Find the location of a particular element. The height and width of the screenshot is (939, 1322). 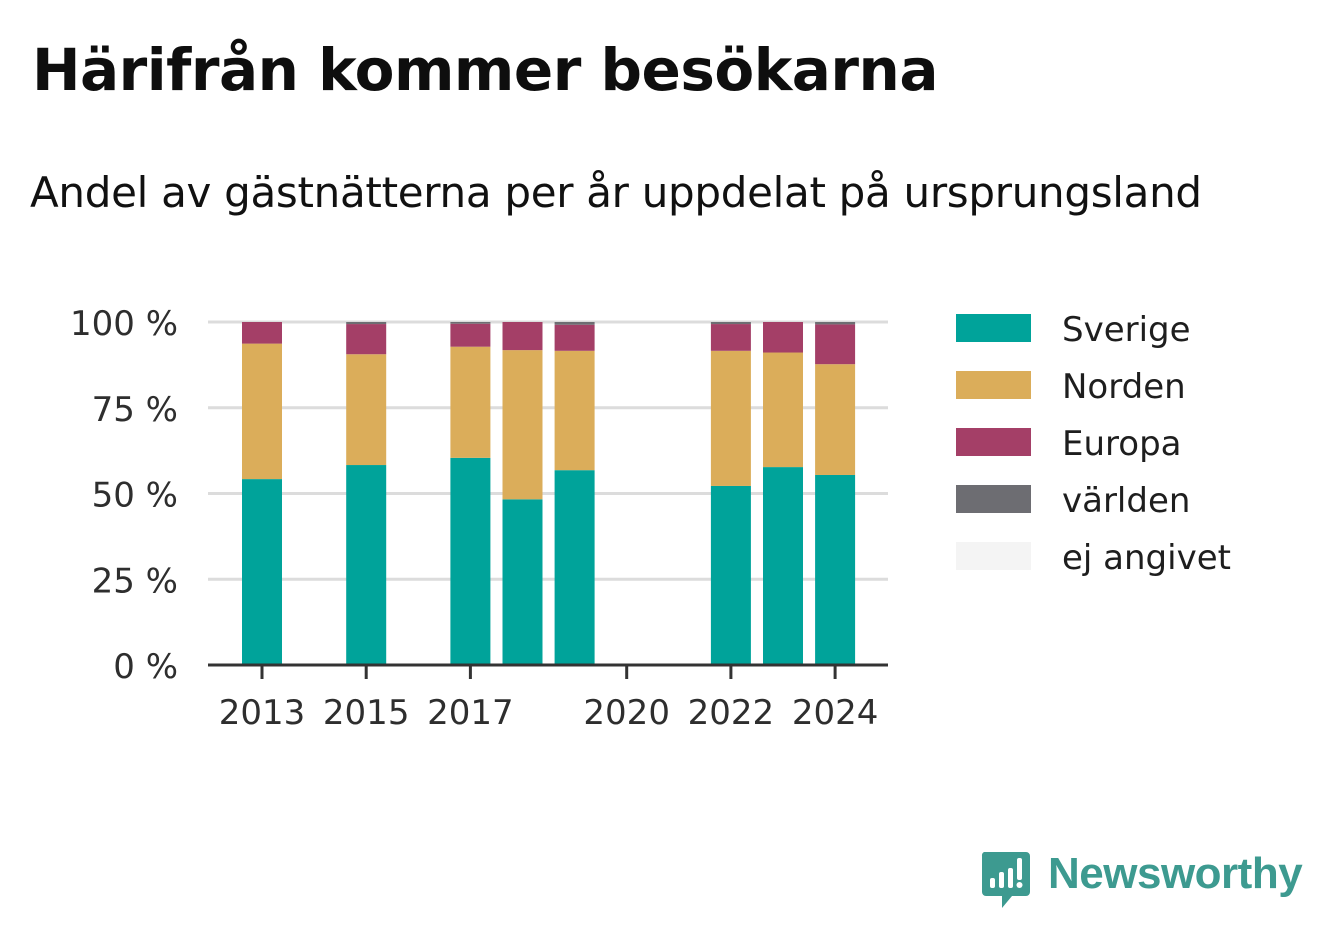

legend: Sverige Norden Europa världen ej angivet is located at coordinates (1093, 444).